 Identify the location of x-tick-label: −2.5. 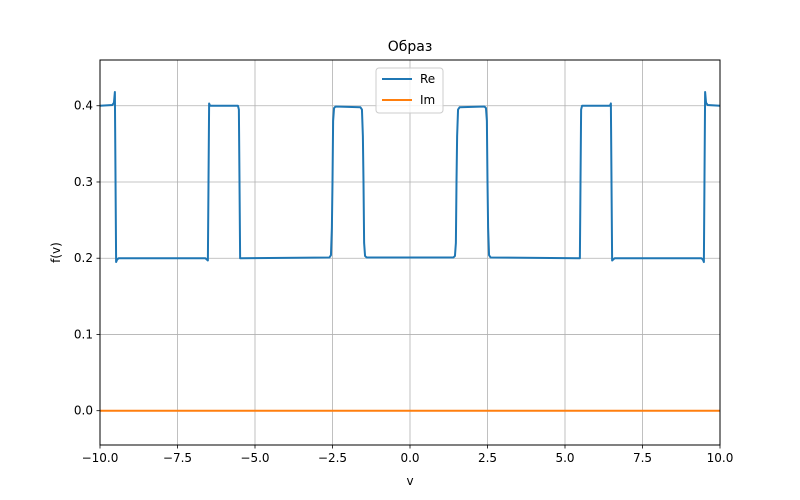
(332, 458).